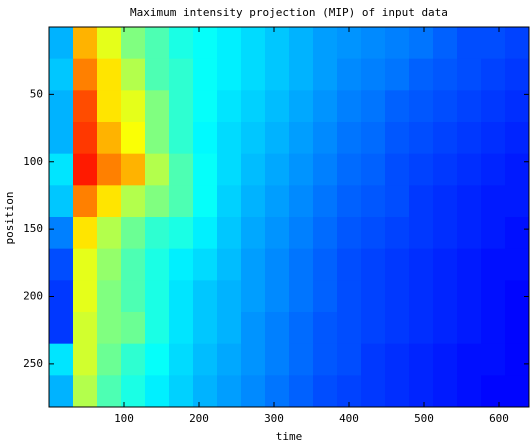 This screenshot has width=530, height=446. What do you see at coordinates (33, 363) in the screenshot?
I see `y-tick-label: 250` at bounding box center [33, 363].